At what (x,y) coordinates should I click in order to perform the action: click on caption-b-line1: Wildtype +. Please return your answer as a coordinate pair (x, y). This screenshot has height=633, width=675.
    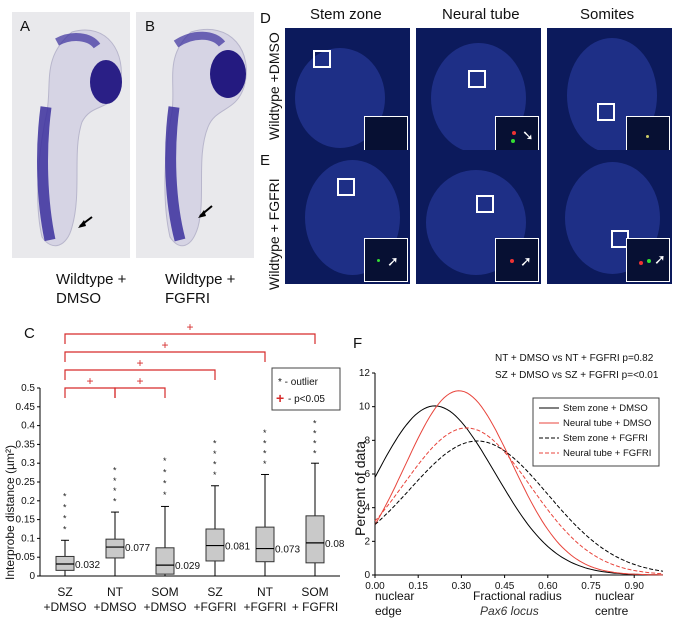
    Looking at the image, I should click on (200, 279).